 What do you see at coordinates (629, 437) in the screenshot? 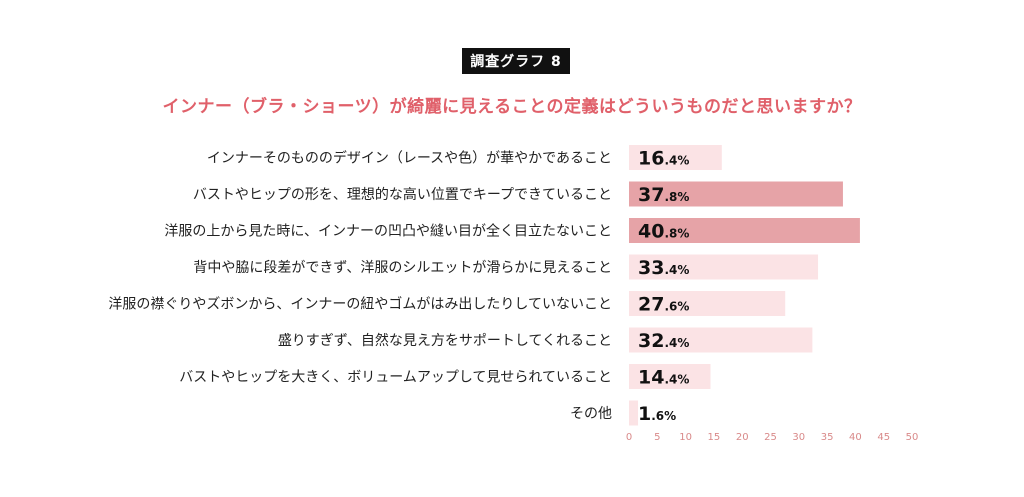
I see `x-tick-label: 0` at bounding box center [629, 437].